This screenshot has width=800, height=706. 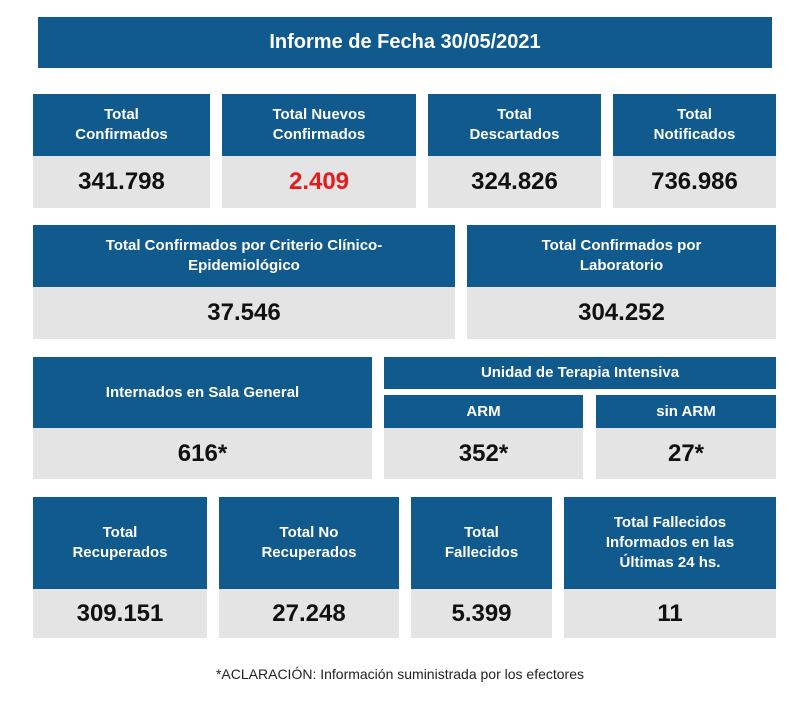 I want to click on card-internados-sala-general: Internados en Sala General 616*, so click(x=202, y=418).